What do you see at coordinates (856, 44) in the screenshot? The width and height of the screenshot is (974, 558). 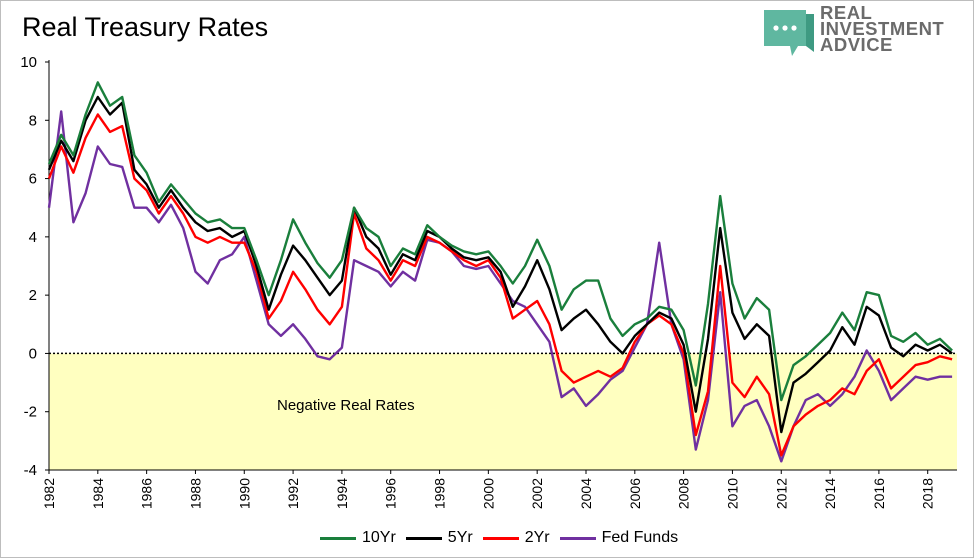 I see `logo-line: ADVICE` at bounding box center [856, 44].